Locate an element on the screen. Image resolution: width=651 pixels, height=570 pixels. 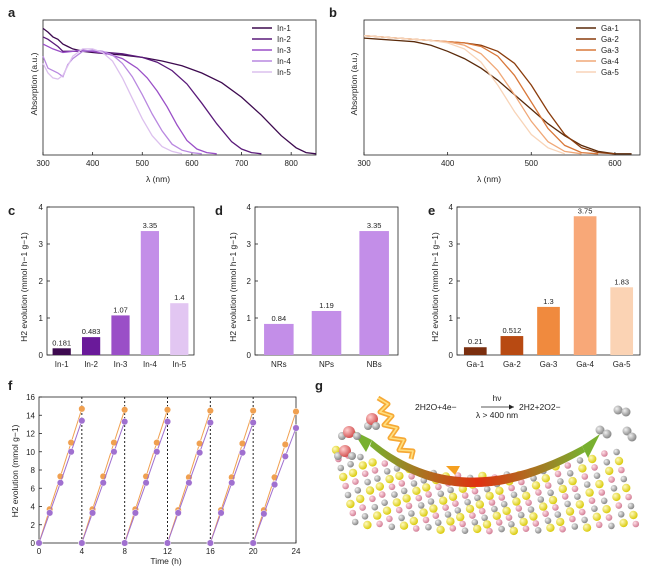
x-tick-label: In-1 is located at coordinates (62, 364).